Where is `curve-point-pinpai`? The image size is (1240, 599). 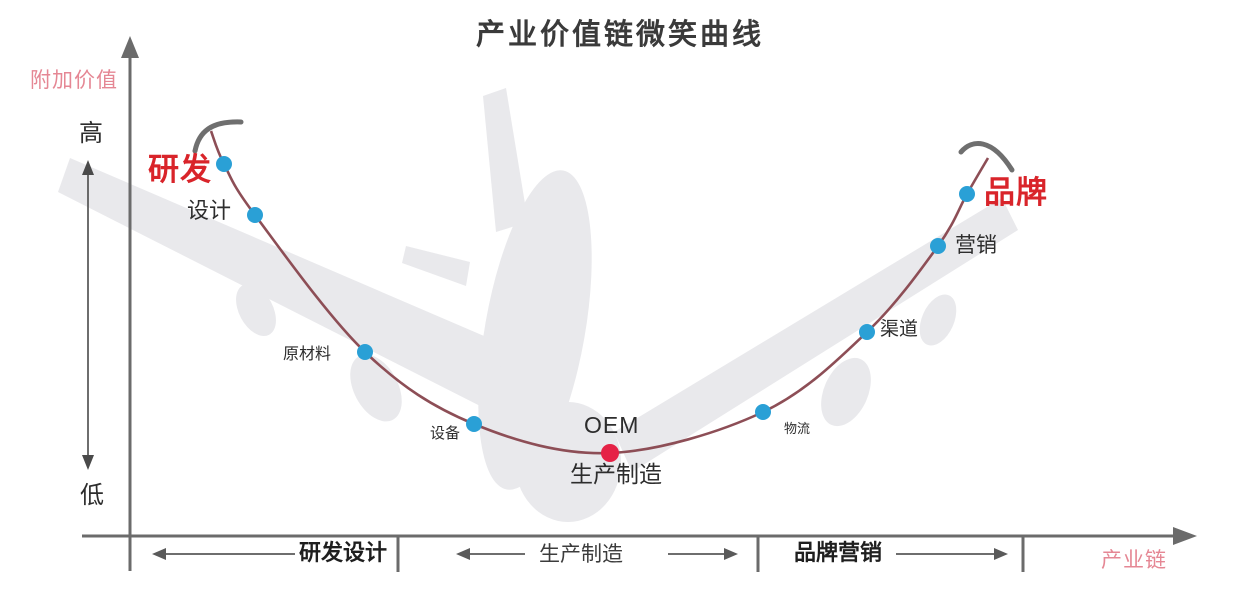
curve-point-pinpai is located at coordinates (967, 194).